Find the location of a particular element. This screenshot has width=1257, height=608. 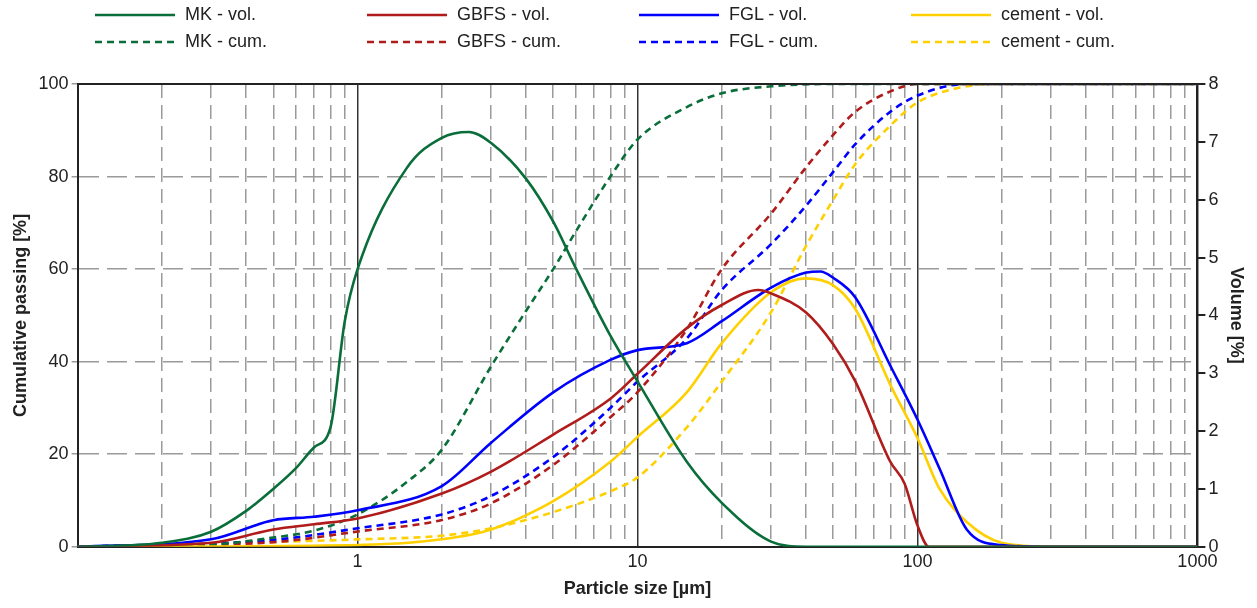

x-tick-label: 10 is located at coordinates (637, 560).